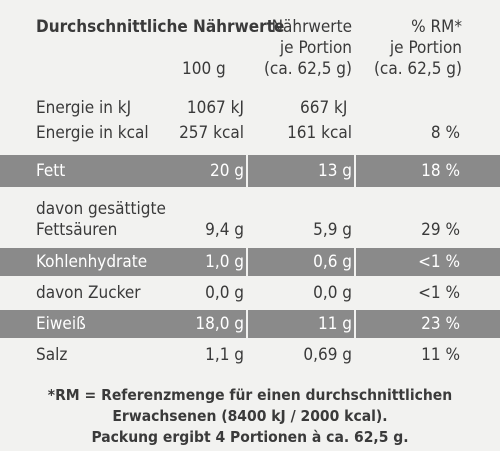  Describe the element at coordinates (224, 293) in the screenshot. I see `row-value-100g: 0,0 g` at that location.